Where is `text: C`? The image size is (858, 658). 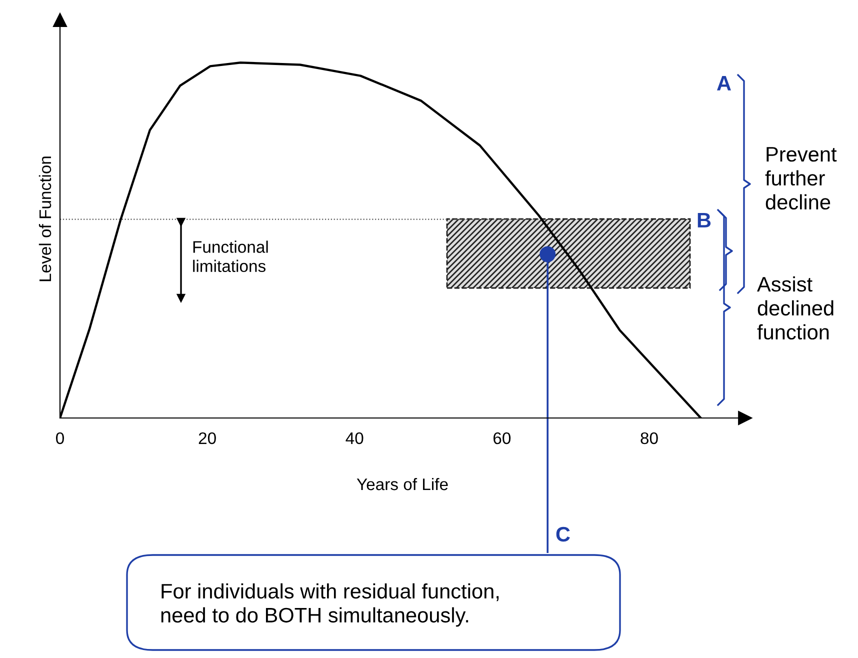
text: C is located at coordinates (563, 534).